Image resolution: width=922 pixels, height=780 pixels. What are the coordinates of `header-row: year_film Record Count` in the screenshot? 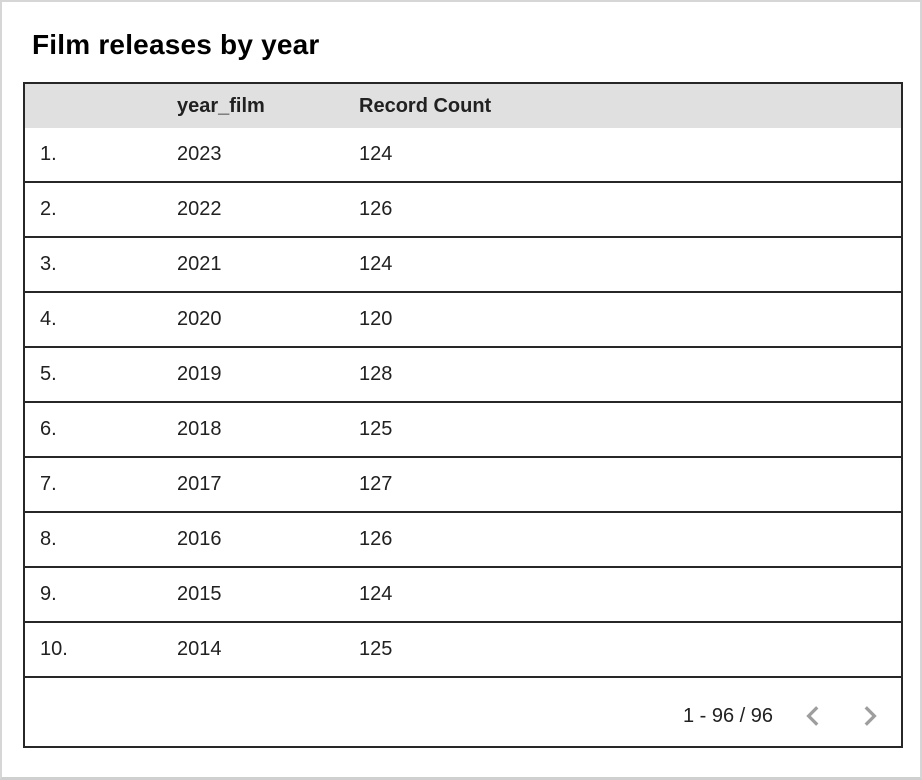 It's located at (463, 106).